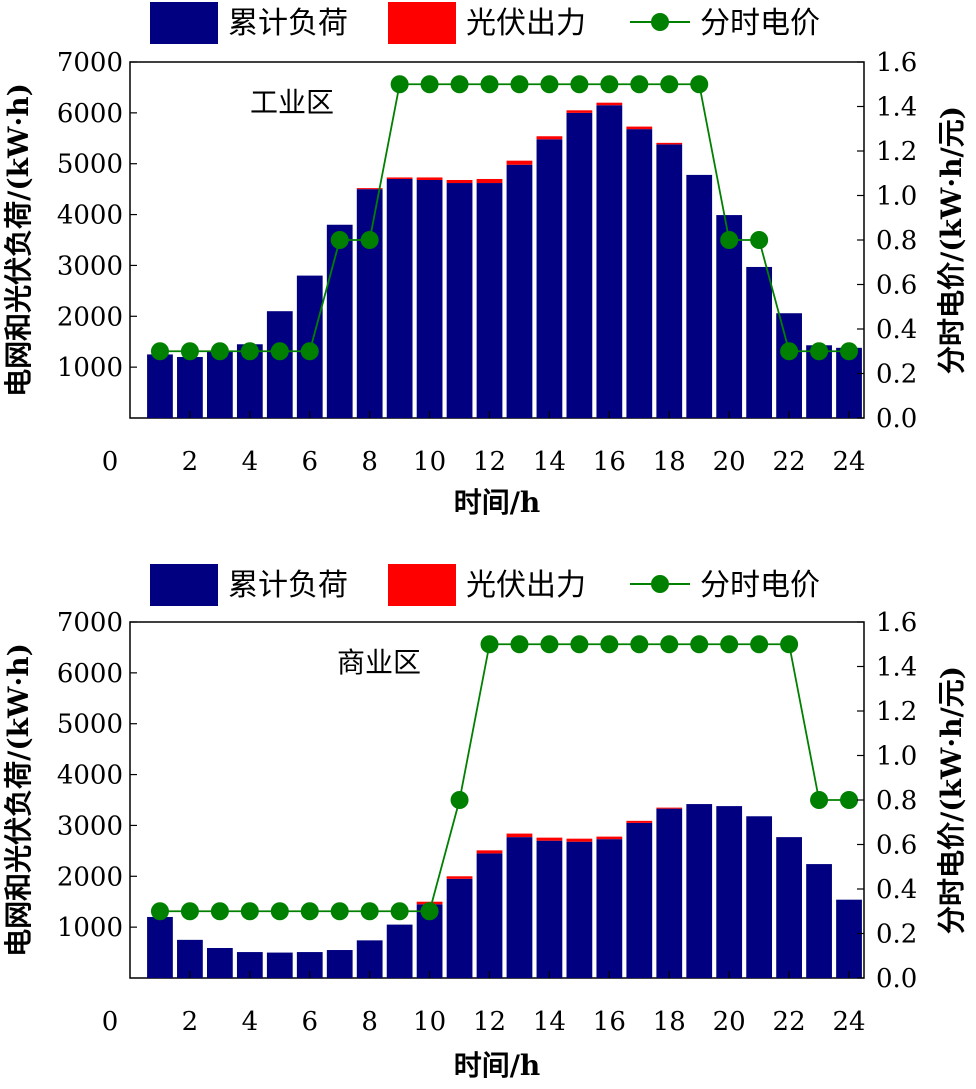  What do you see at coordinates (429, 84) in the screenshot?
I see `price-point-h10` at bounding box center [429, 84].